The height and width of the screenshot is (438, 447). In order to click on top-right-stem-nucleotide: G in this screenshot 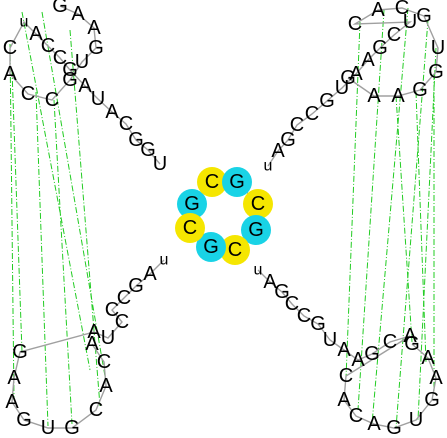, I will do `click(380, 48)`.